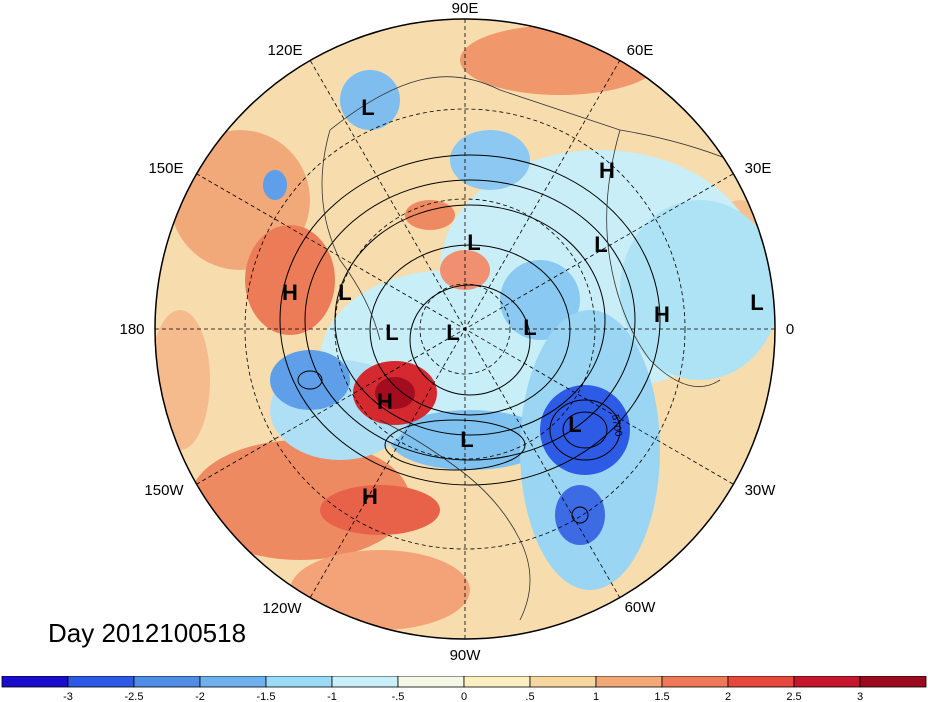  Describe the element at coordinates (761, 490) in the screenshot. I see `lon-label-30w: 30W` at that location.